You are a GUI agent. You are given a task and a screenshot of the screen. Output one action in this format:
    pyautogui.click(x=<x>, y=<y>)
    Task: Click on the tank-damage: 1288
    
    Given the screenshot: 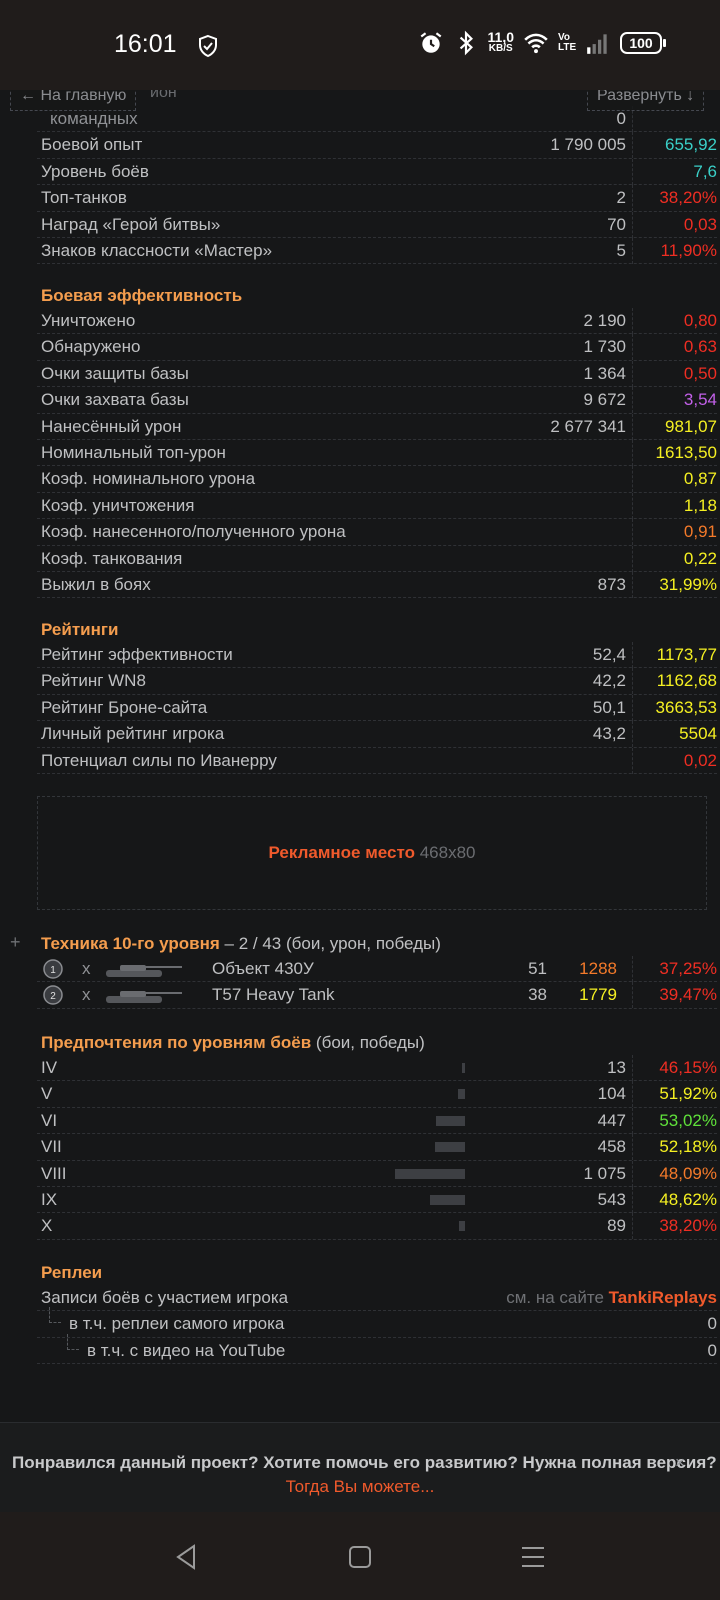 What is the action you would take?
    pyautogui.click(x=598, y=968)
    